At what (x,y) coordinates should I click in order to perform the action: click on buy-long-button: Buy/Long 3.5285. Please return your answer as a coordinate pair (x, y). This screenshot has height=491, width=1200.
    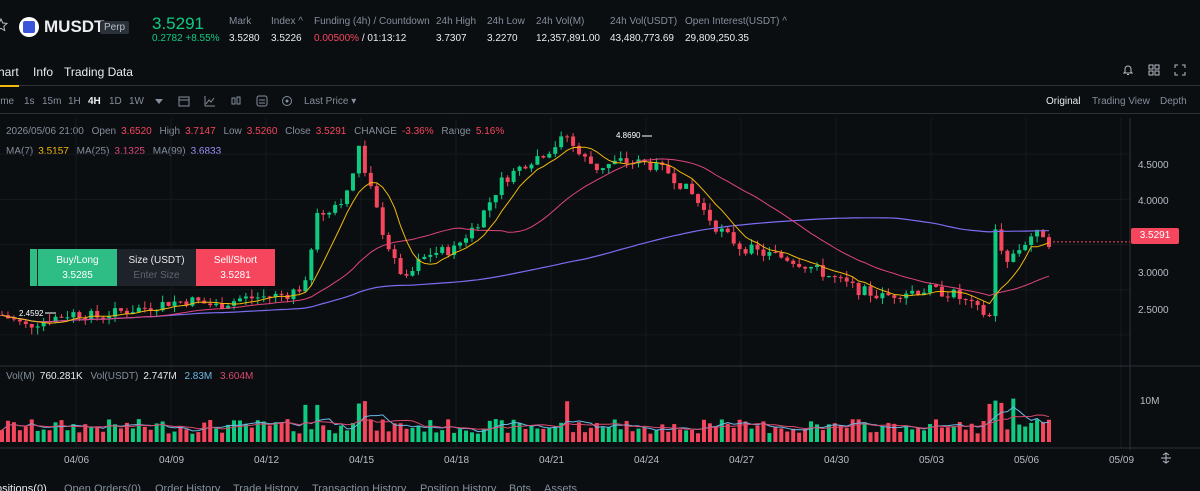
    Looking at the image, I should click on (77, 267).